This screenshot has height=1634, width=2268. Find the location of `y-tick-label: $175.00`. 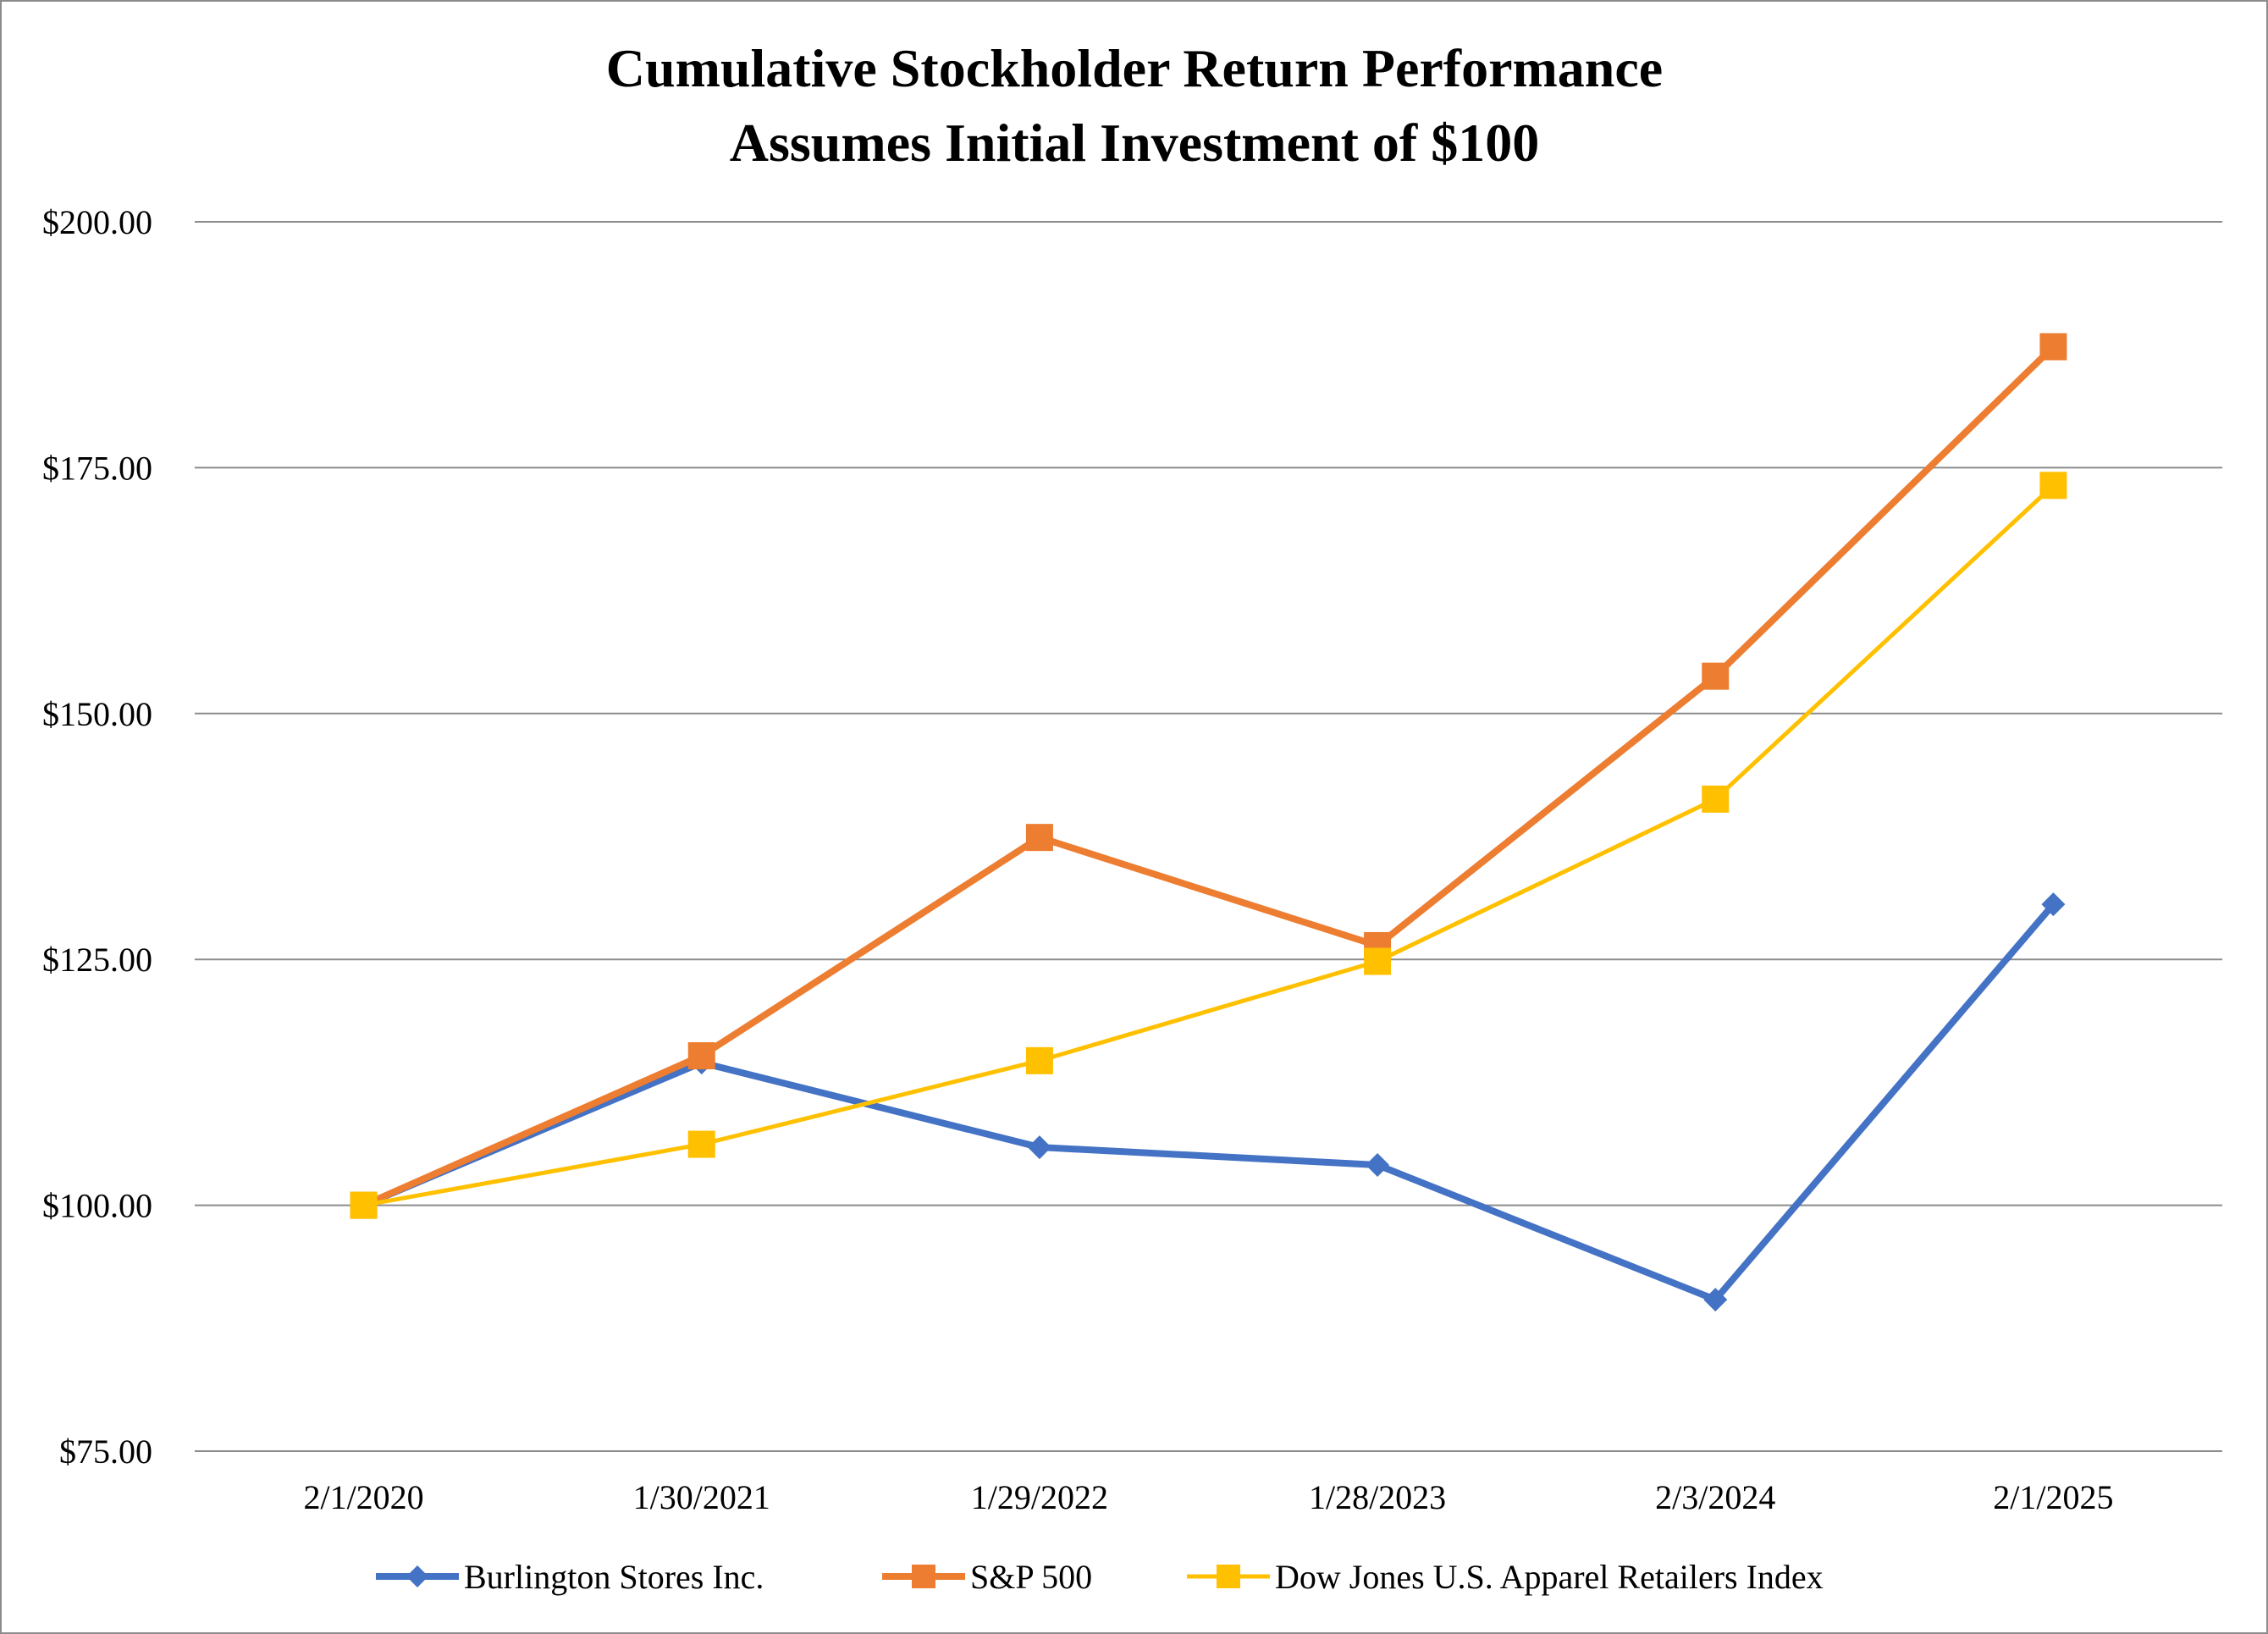

y-tick-label: $175.00 is located at coordinates (97, 468).